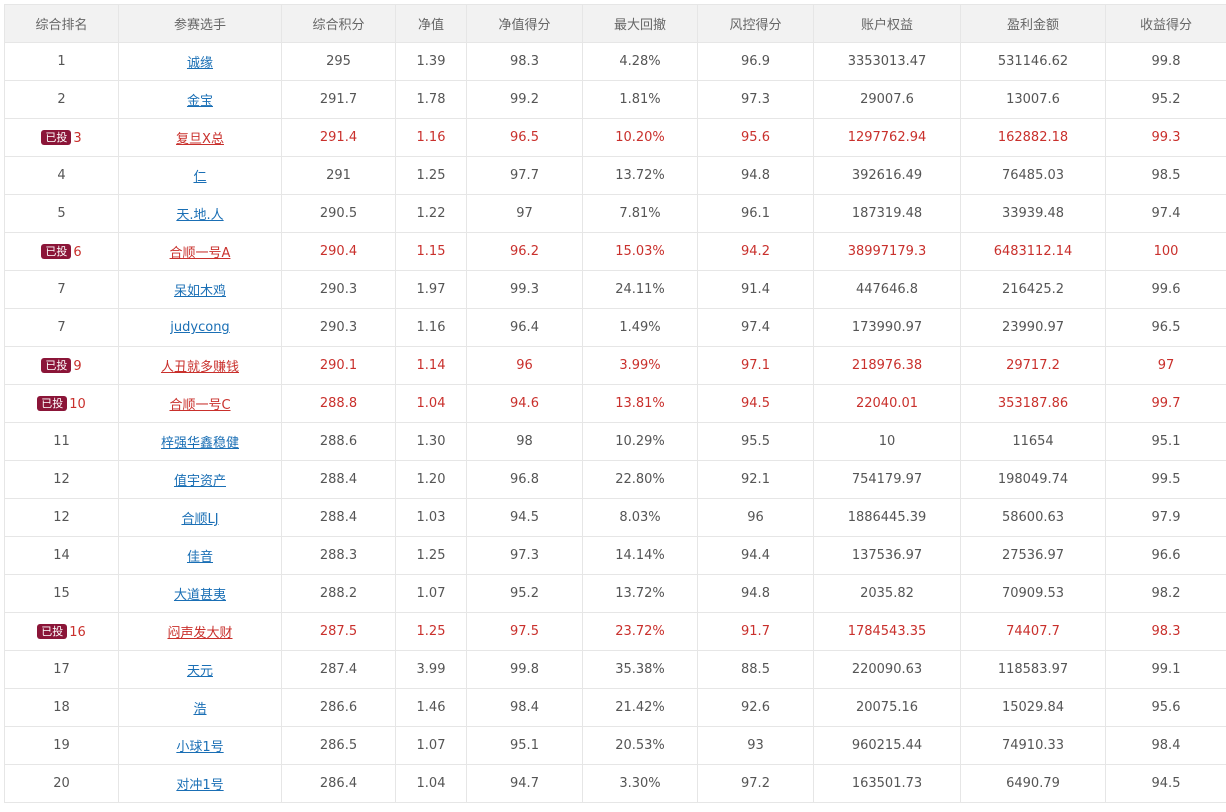  I want to click on player-link: 人丑就多赚钱, so click(200, 367).